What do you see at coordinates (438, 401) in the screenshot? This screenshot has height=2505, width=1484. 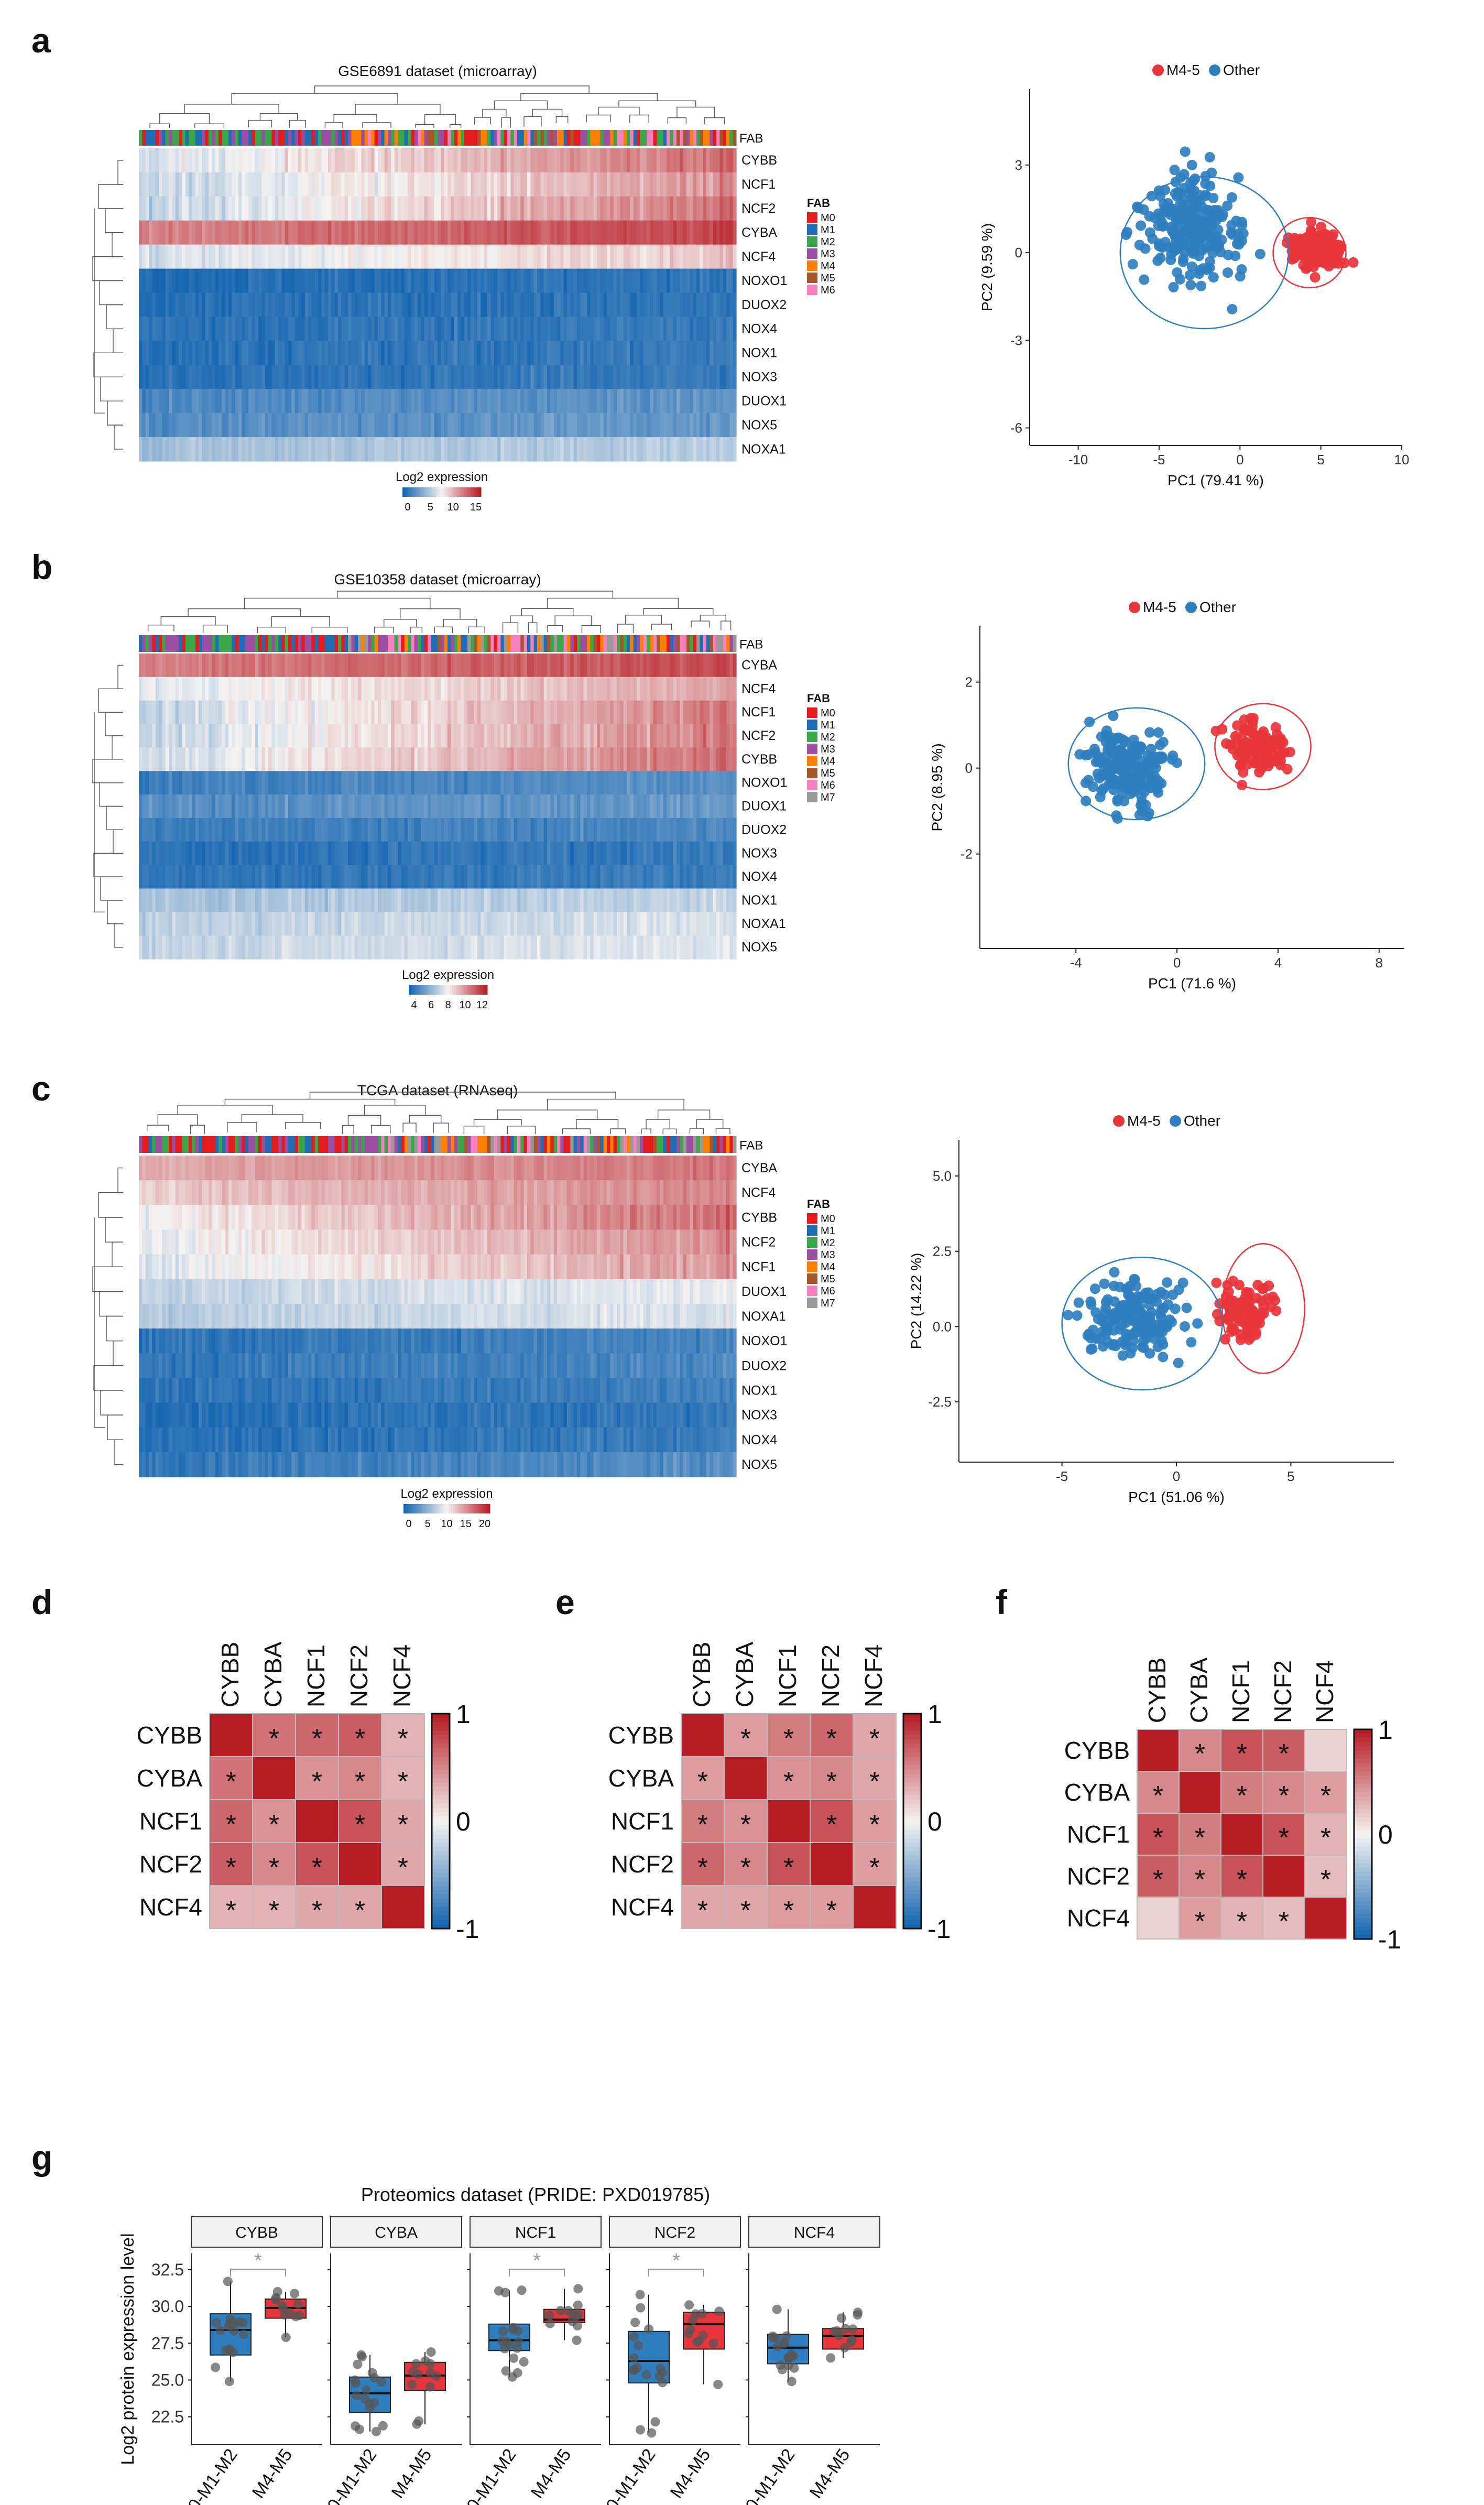 I see `heatmap-row` at bounding box center [438, 401].